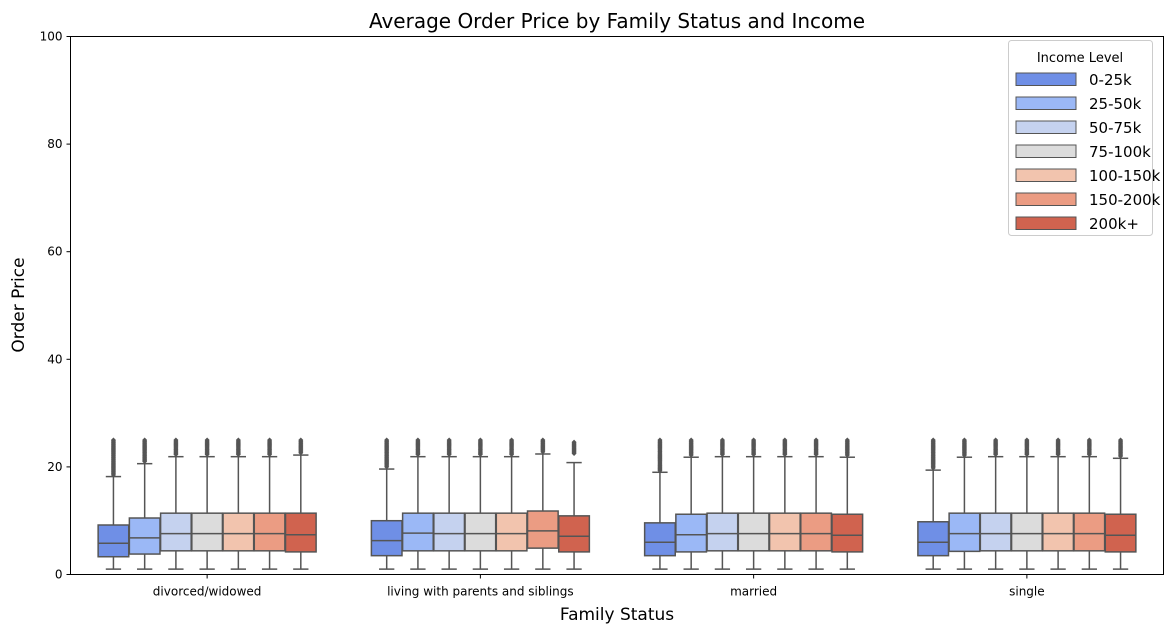 This screenshot has width=1165, height=633. Describe the element at coordinates (480, 592) in the screenshot. I see `x-tick-label: living with parents and siblings` at that location.